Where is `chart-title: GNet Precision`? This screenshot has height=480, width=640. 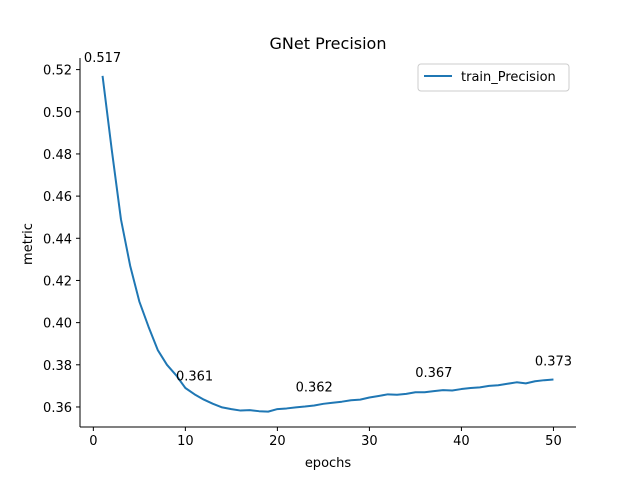 chart-title: GNet Precision is located at coordinates (328, 43).